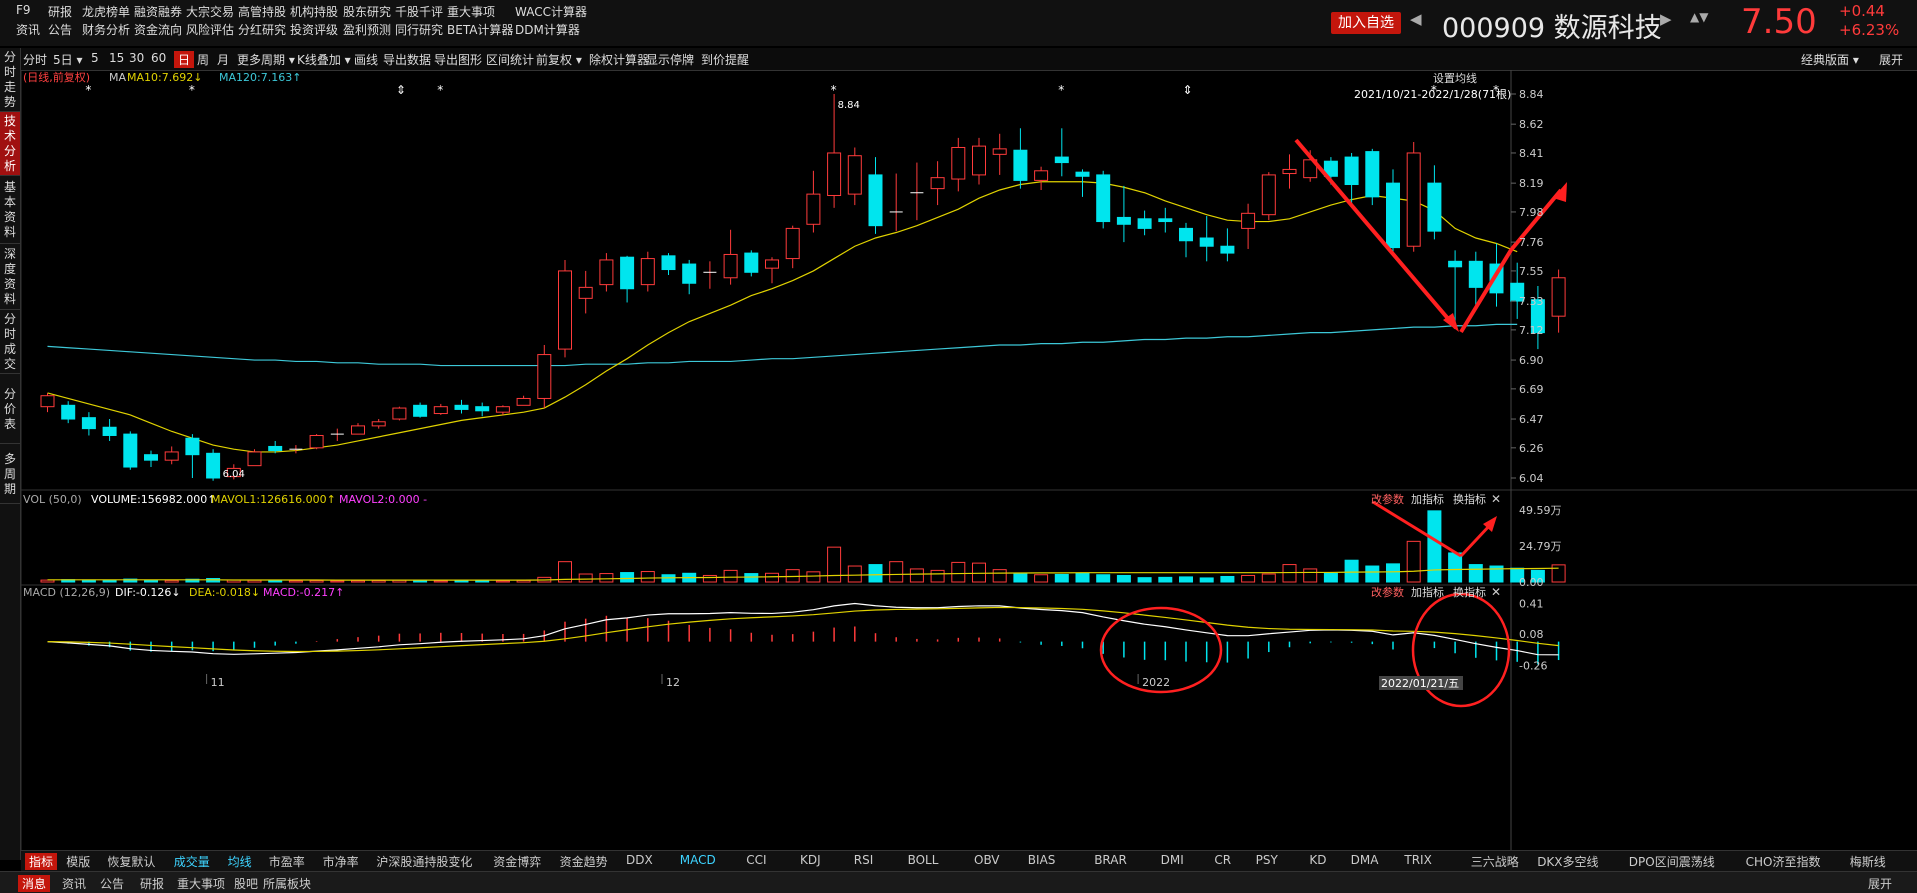  Describe the element at coordinates (1891, 60) in the screenshot. I see `expand-button: 展开` at that location.